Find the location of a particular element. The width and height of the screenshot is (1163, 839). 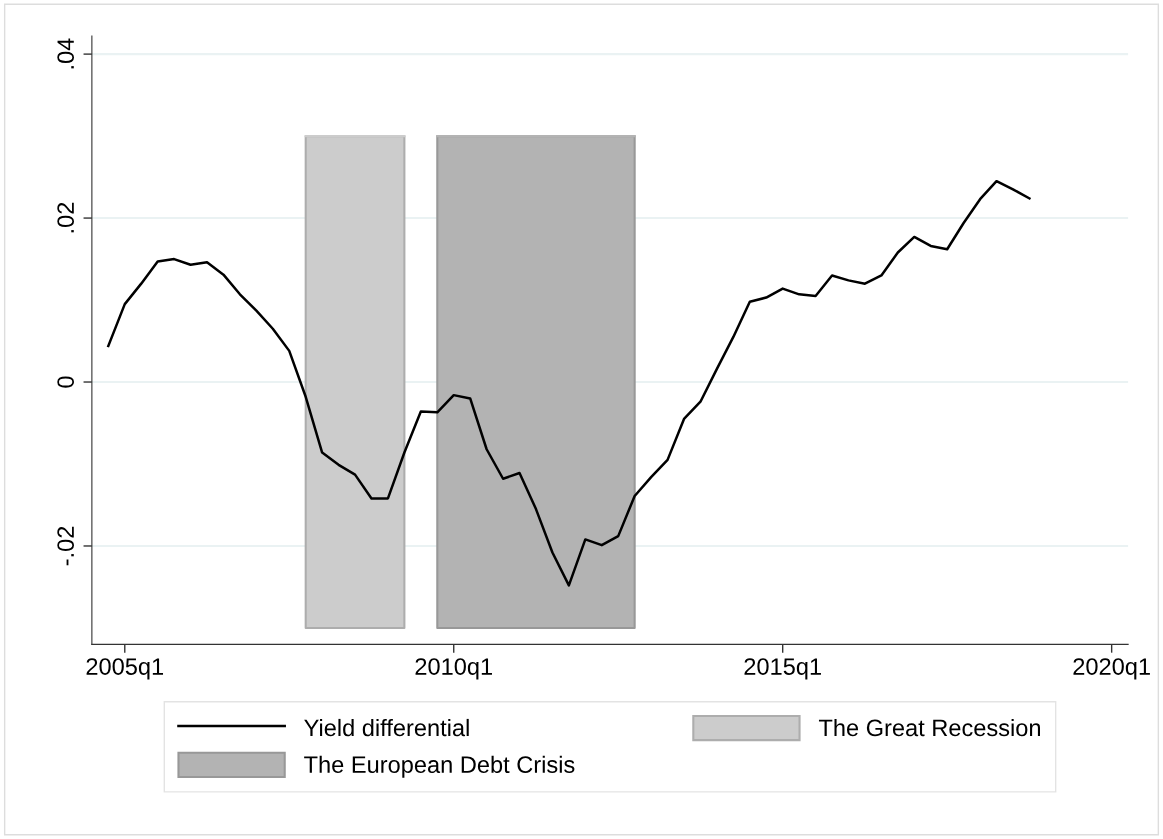

y-tick-label: 0 is located at coordinates (66, 382).